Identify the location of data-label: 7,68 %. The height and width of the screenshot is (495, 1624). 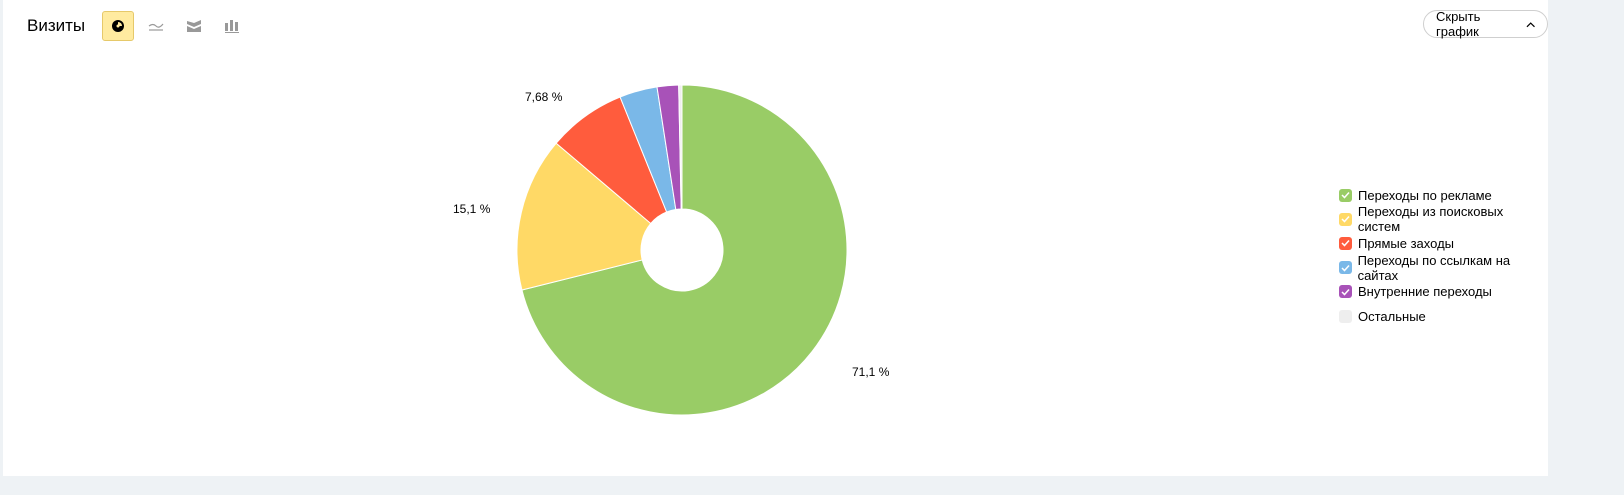
(544, 97).